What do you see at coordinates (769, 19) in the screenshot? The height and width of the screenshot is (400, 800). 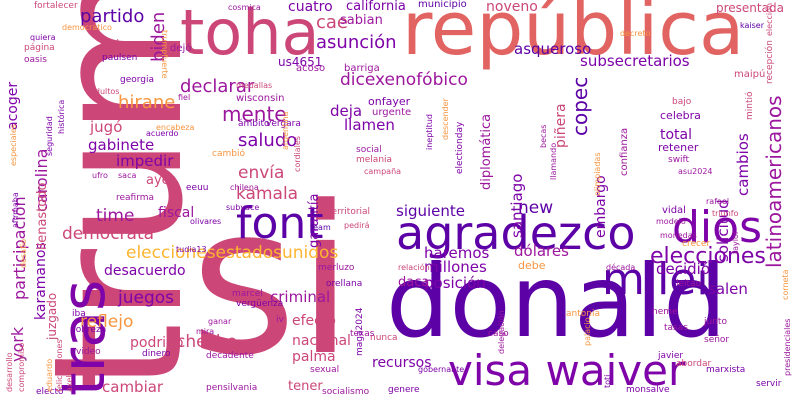 I see `word-eleccion: elección` at bounding box center [769, 19].